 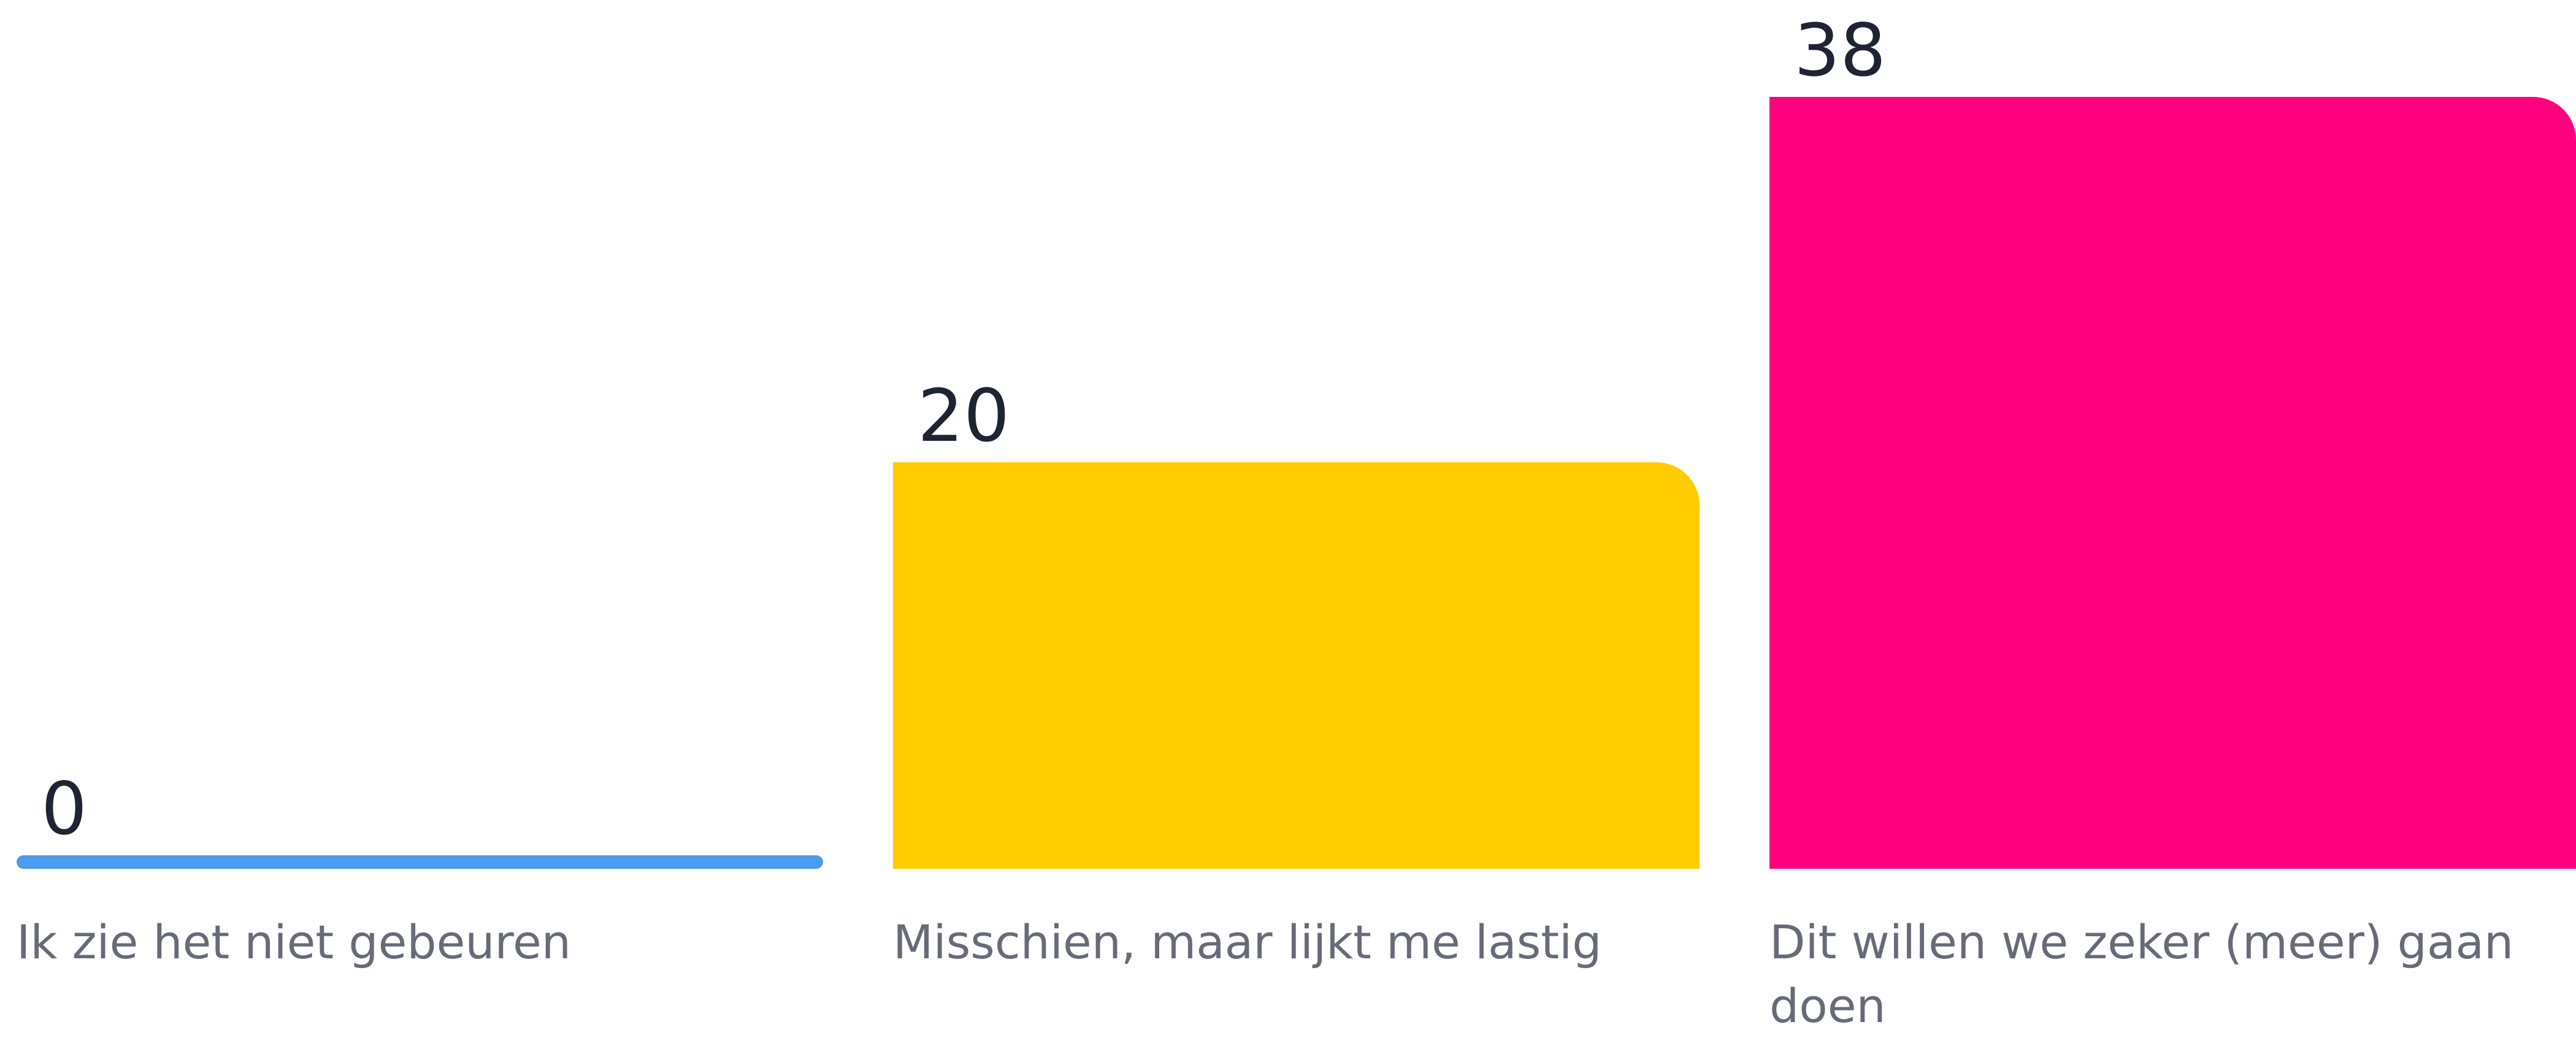 What do you see at coordinates (1840, 51) in the screenshot?
I see `value-label: 38` at bounding box center [1840, 51].